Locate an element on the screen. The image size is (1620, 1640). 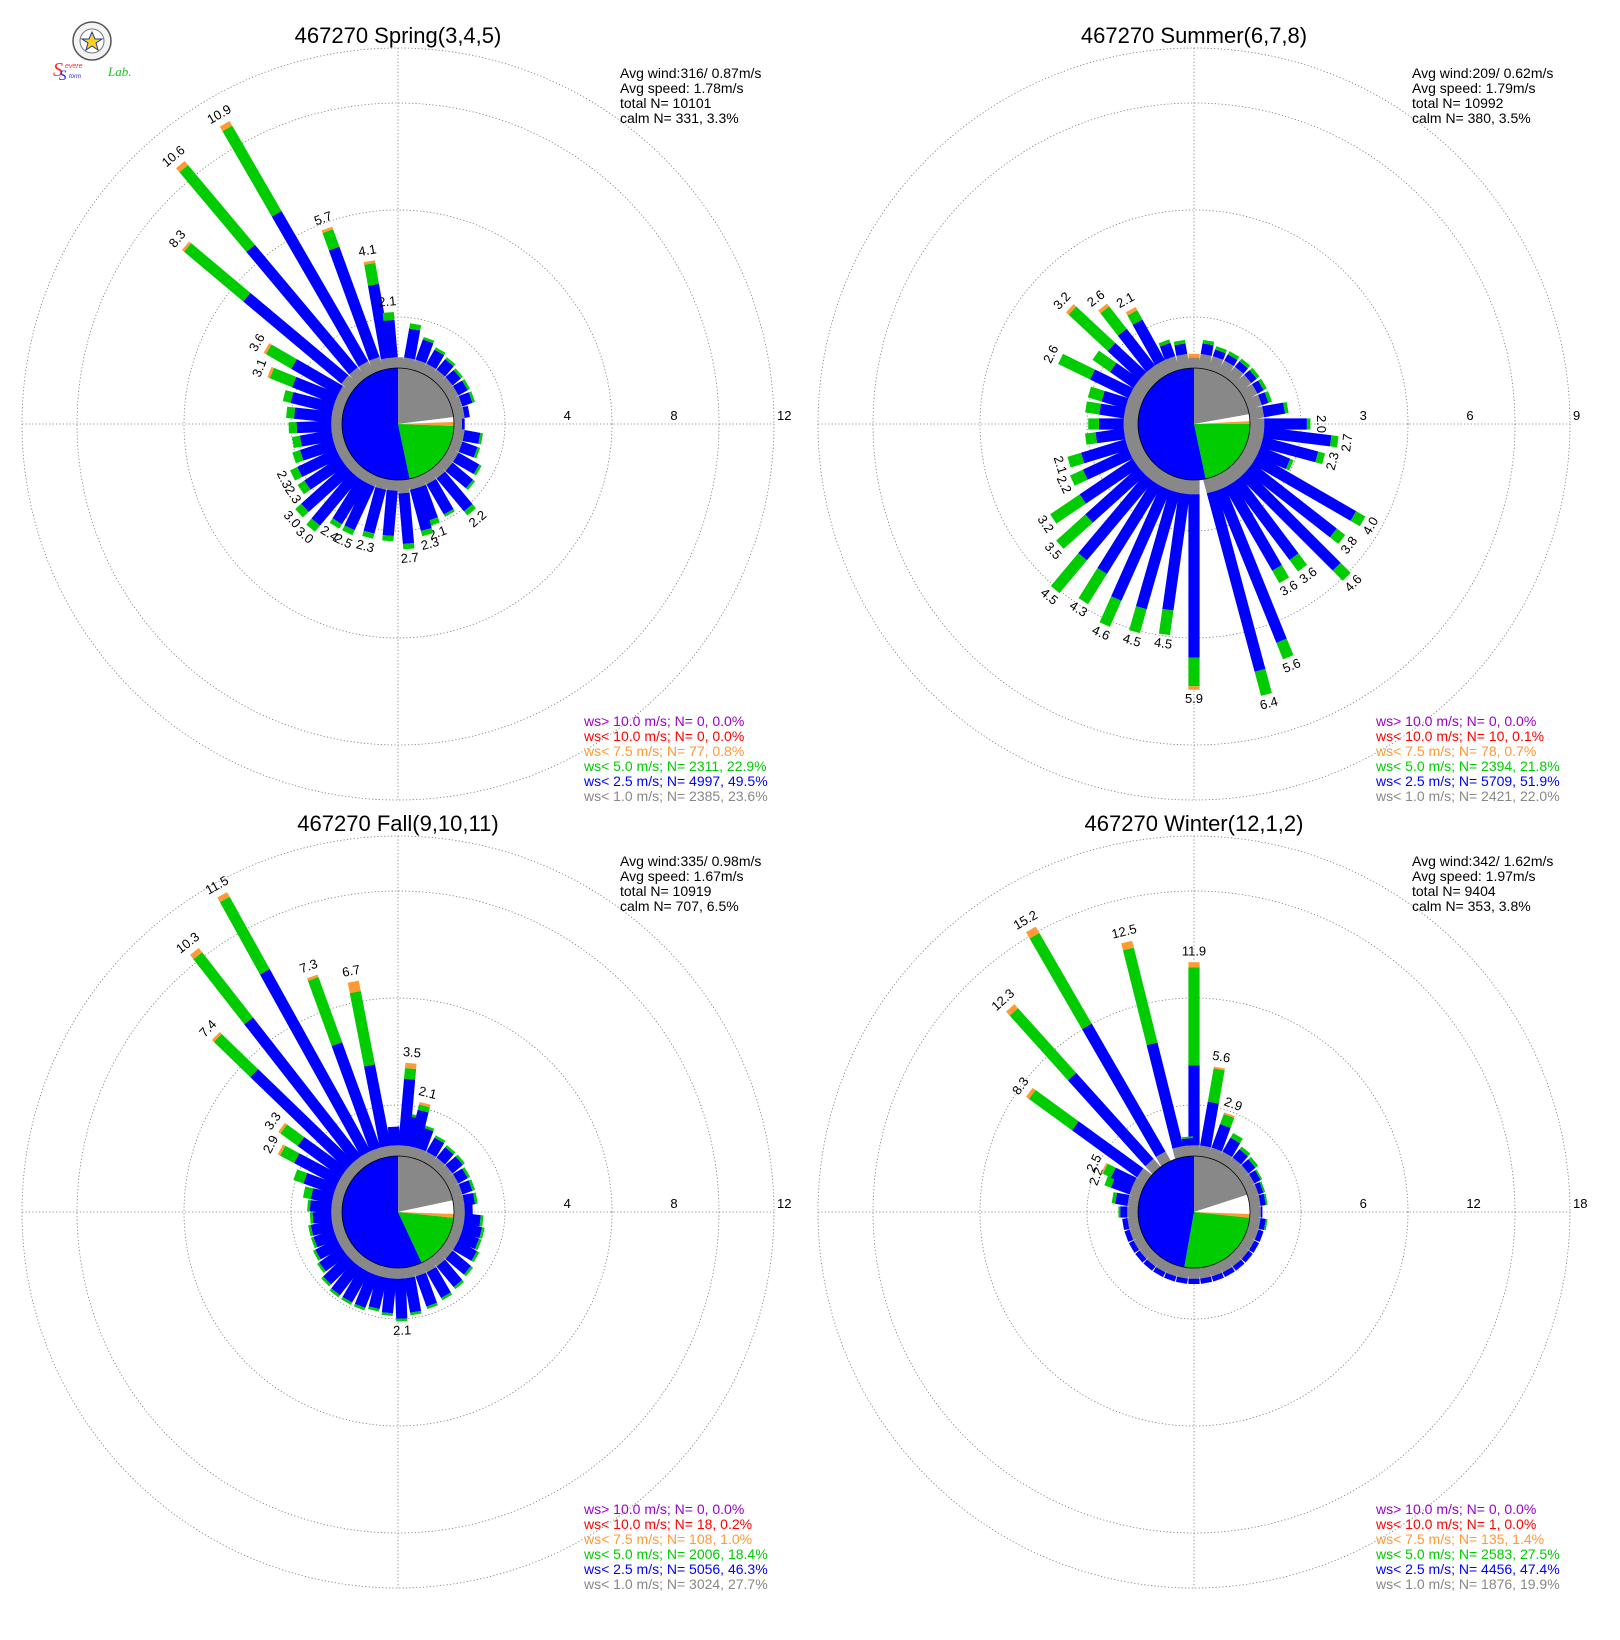
bar-236-gray-segment is located at coordinates (1141, 459).